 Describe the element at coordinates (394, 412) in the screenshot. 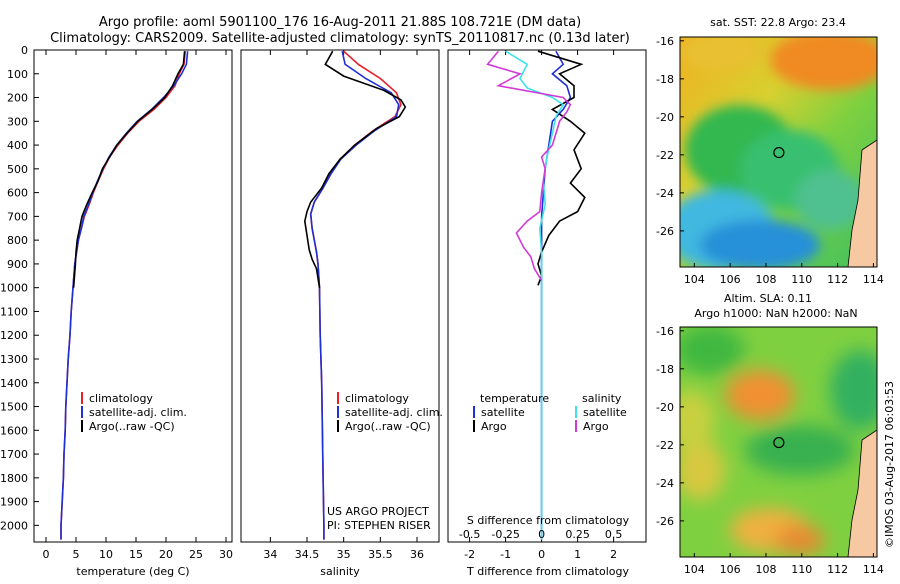

I see `legend-satellite: satellite-adj. clim.` at that location.